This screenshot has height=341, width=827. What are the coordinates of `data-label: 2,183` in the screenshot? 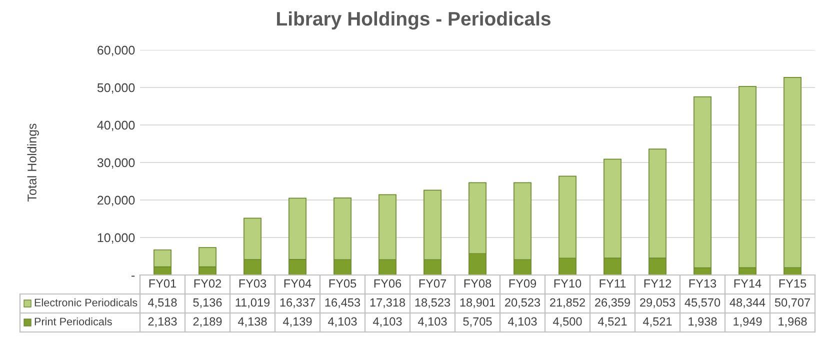 It's located at (162, 322).